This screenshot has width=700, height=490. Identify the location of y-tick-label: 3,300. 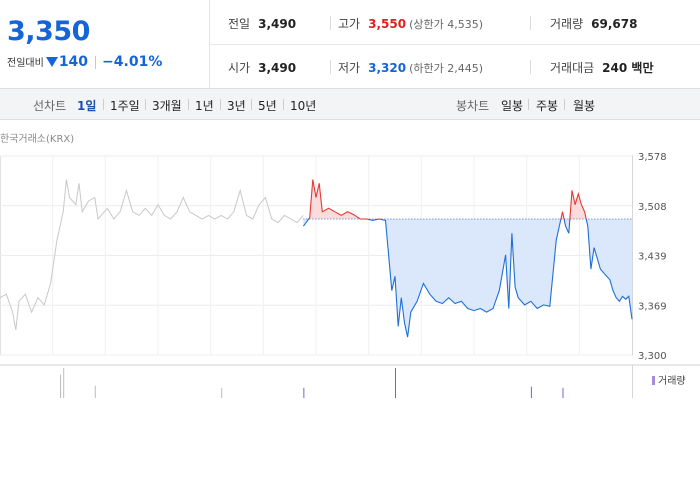
(652, 356).